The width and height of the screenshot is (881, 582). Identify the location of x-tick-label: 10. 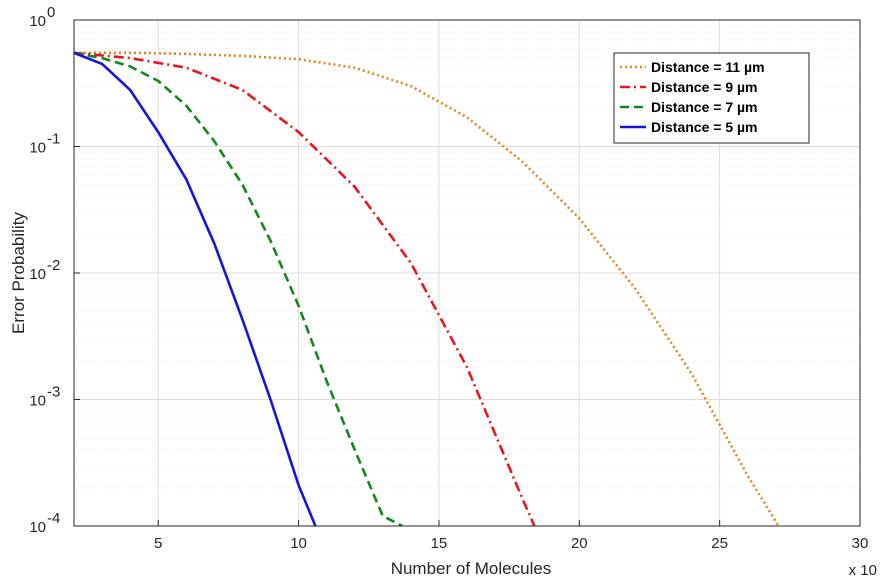
(298, 543).